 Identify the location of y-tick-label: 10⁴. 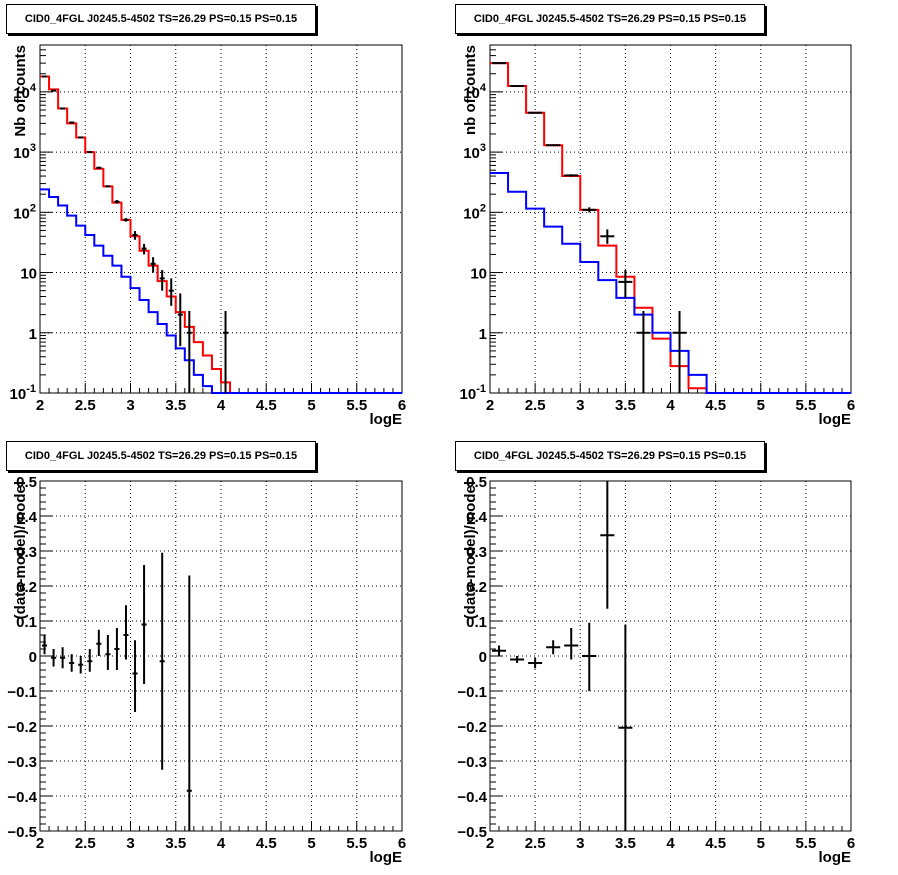
(25, 92).